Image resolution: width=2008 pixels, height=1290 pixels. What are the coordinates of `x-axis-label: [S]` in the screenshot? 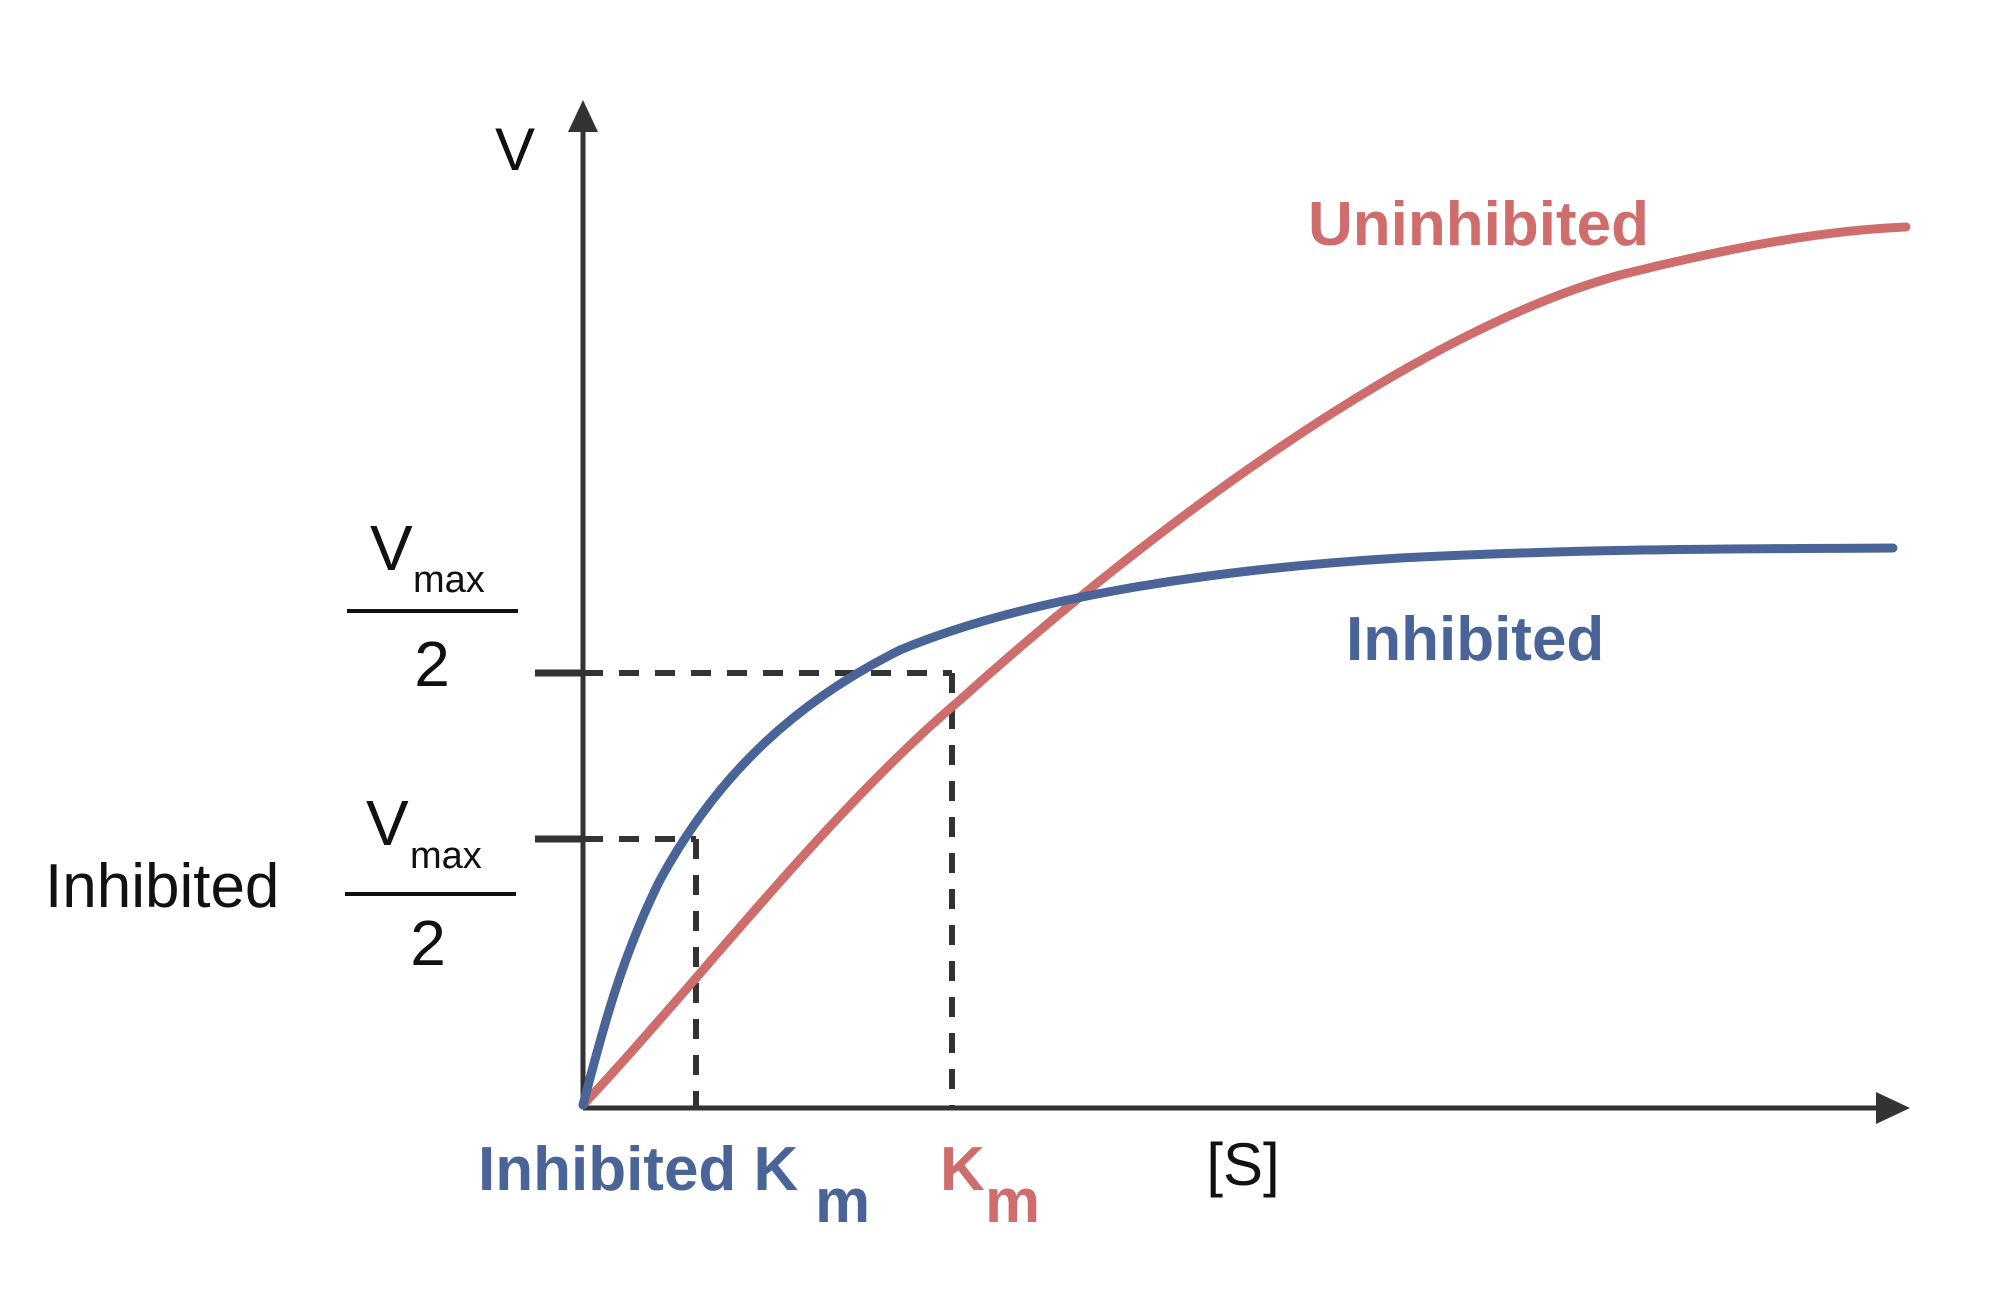 It's located at (1242, 1164).